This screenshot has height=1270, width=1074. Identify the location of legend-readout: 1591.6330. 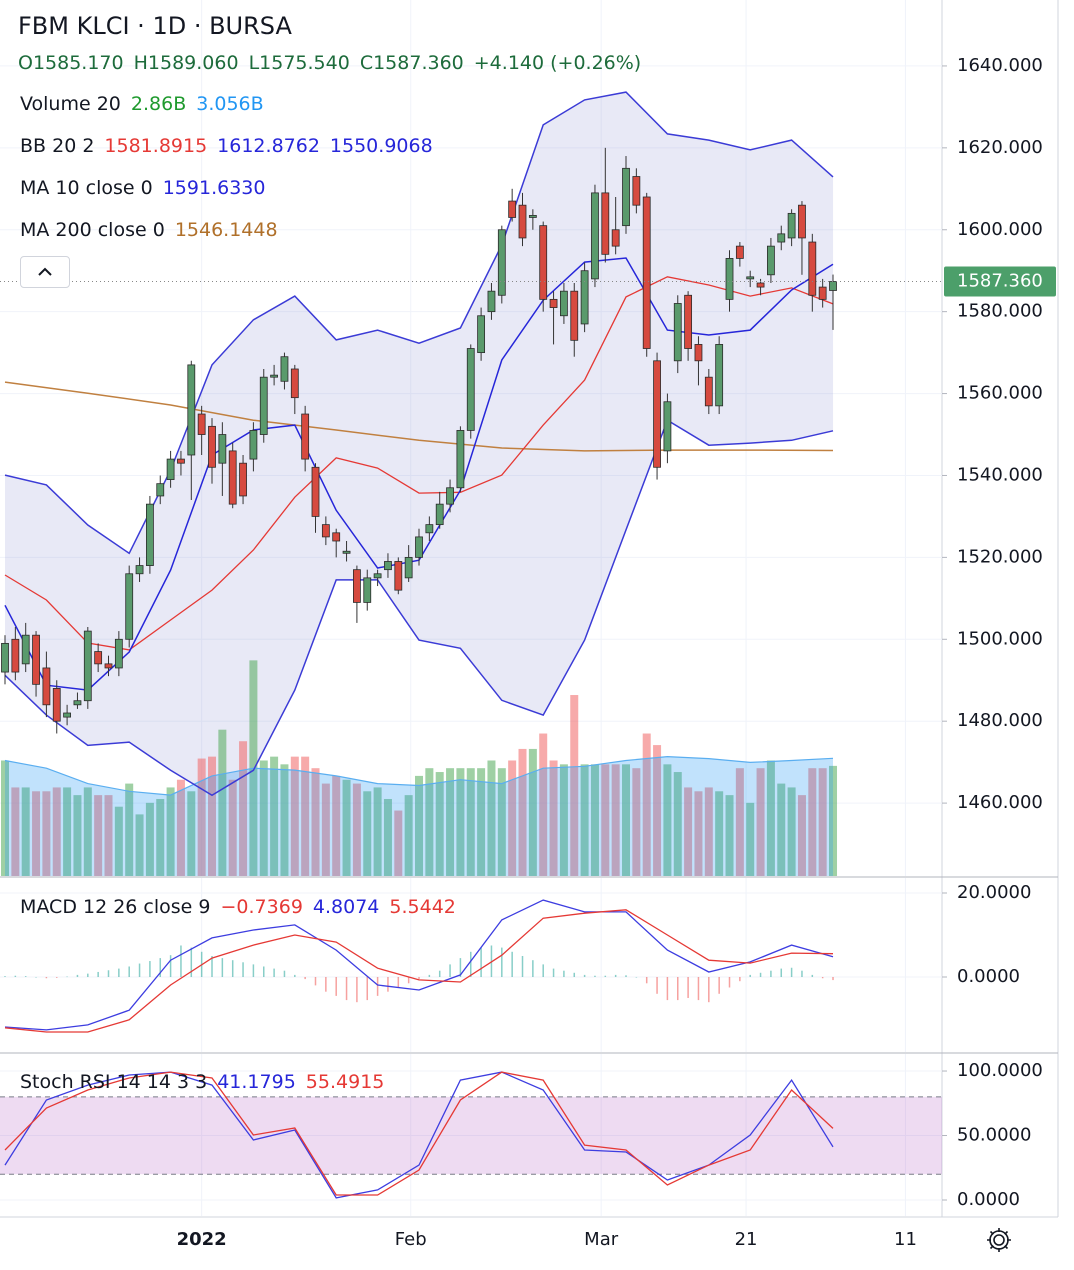
(214, 188).